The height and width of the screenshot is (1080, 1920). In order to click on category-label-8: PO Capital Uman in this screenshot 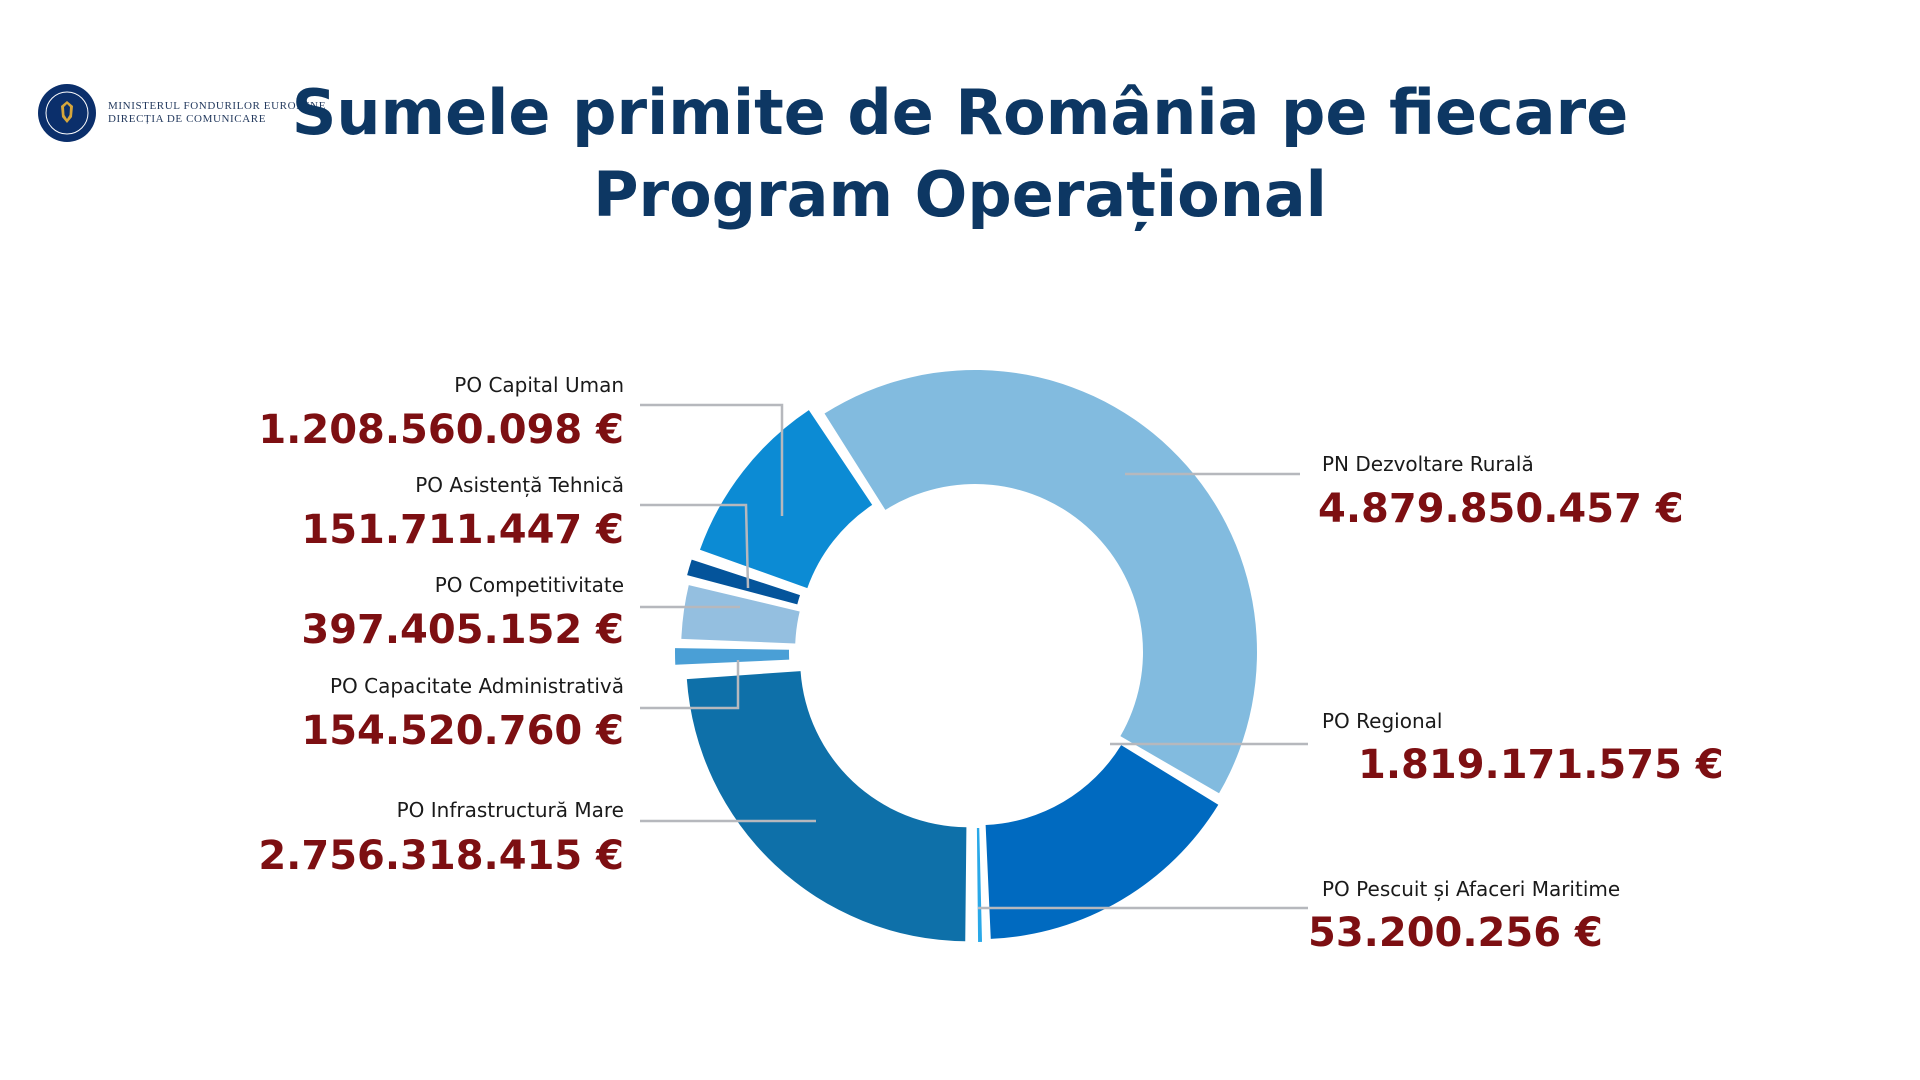, I will do `click(539, 385)`.